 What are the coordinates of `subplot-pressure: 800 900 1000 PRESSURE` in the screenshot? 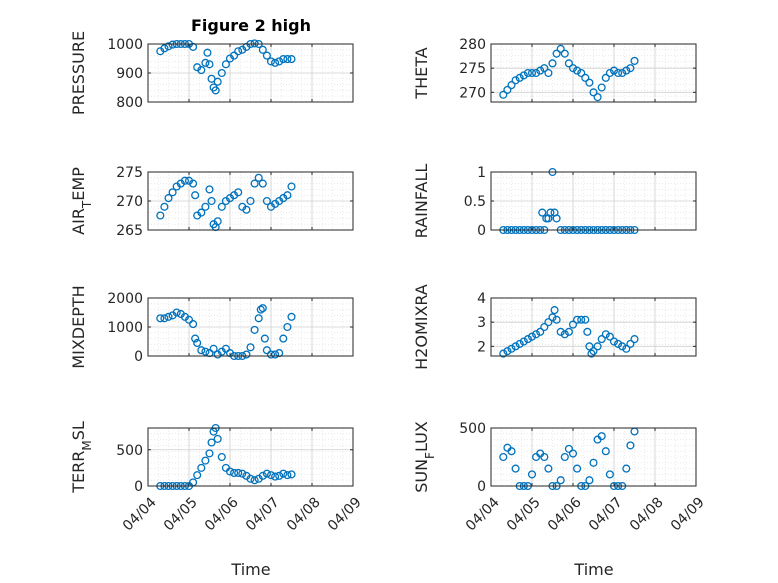 It's located at (211, 73).